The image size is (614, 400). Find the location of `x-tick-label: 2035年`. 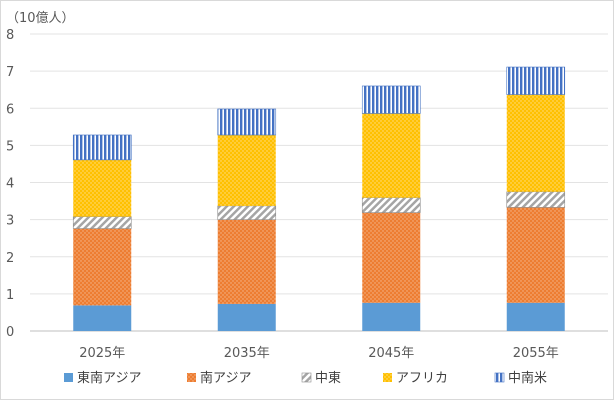

x-tick-label: 2035年 is located at coordinates (247, 353).